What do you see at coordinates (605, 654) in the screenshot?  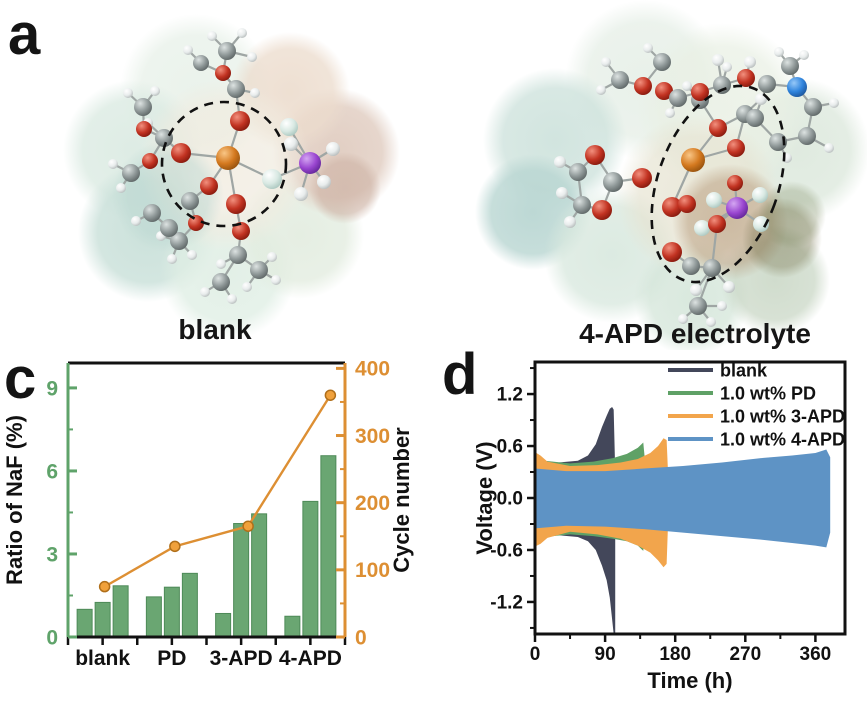 I see `d-x-tick-label: 90` at bounding box center [605, 654].